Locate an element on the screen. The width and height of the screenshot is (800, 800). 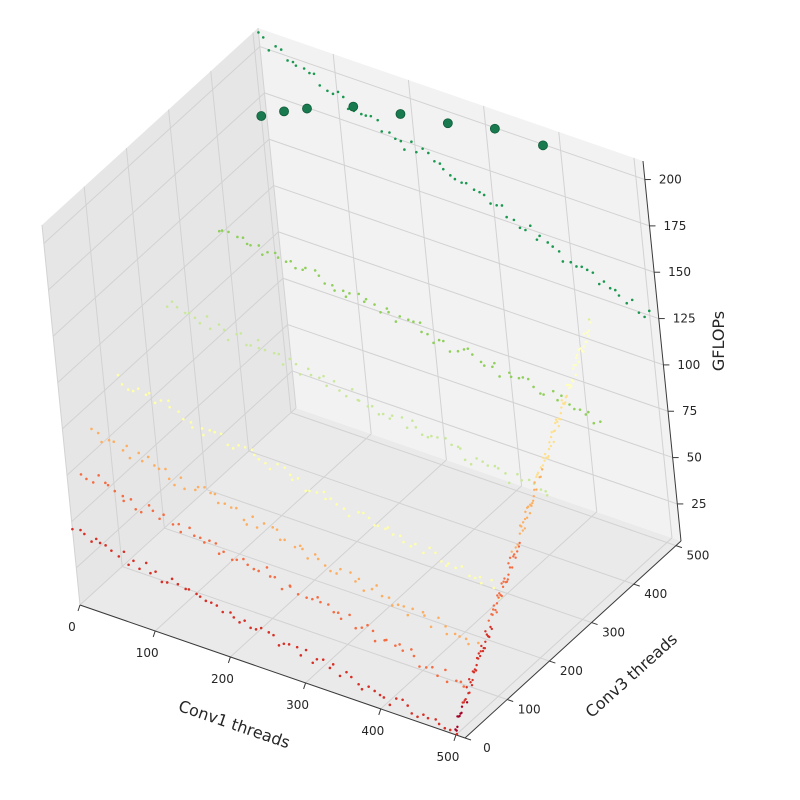
x-tick-label: 300 is located at coordinates (297, 705).